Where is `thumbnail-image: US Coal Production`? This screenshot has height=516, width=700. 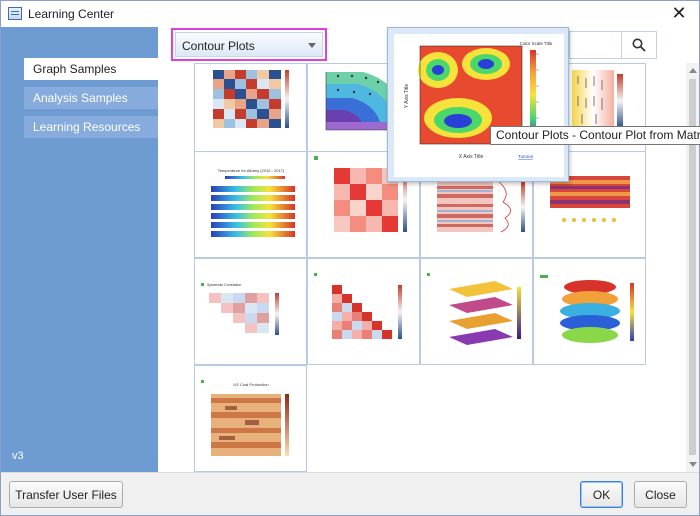 thumbnail-image: US Coal Production is located at coordinates (245, 418).